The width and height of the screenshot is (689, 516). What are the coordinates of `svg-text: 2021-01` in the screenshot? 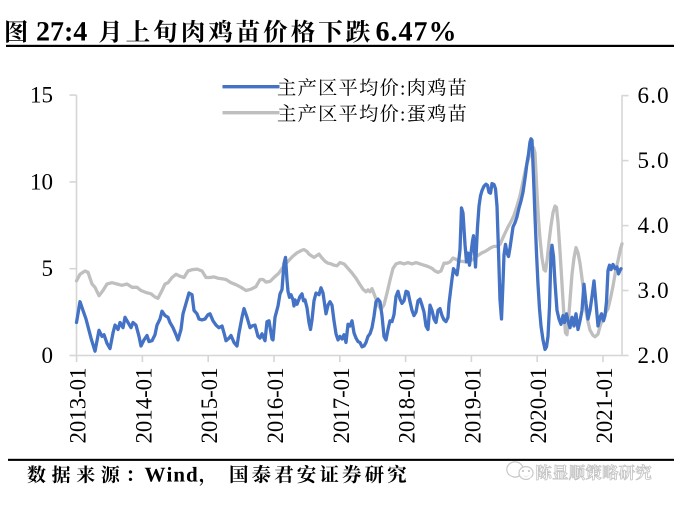 It's located at (604, 406).